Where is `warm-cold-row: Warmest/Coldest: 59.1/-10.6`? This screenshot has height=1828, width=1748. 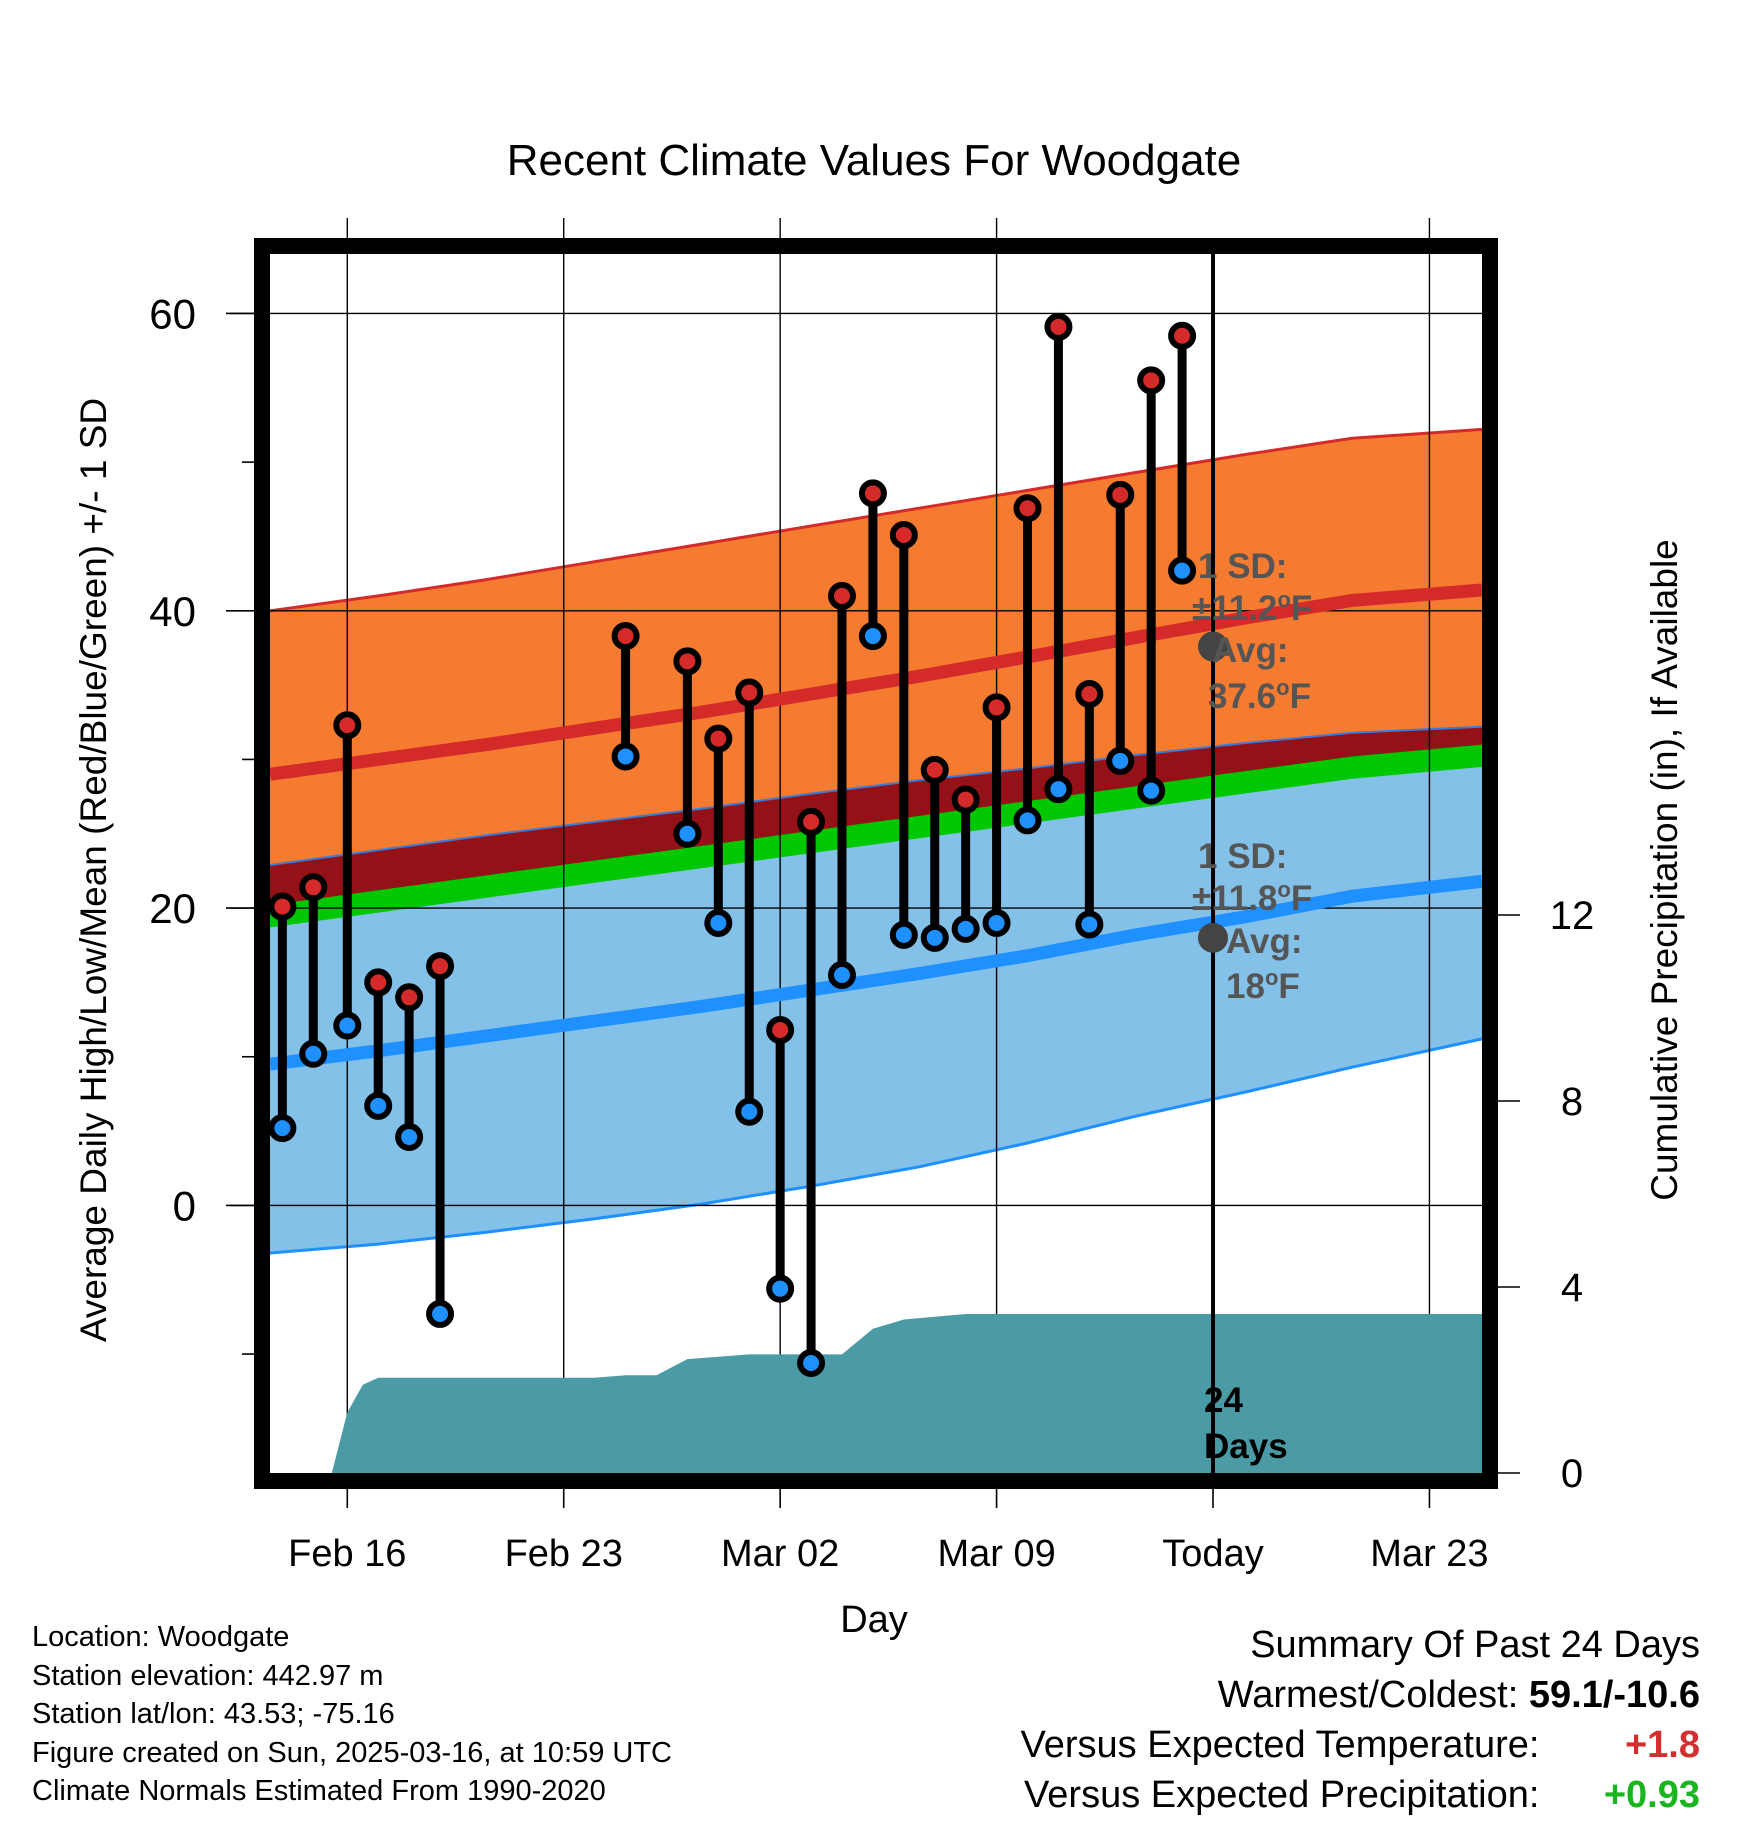
warm-cold-row: Warmest/Coldest: 59.1/-10.6 is located at coordinates (1360, 1695).